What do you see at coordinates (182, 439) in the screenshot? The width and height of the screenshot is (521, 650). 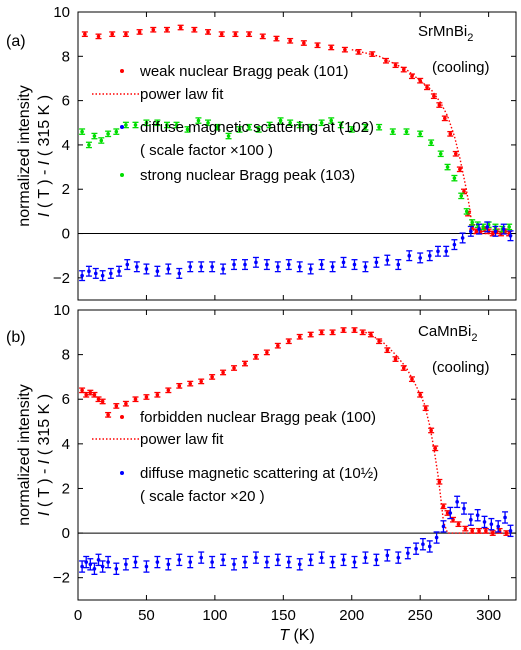 I see `legend-label: power law fit` at bounding box center [182, 439].